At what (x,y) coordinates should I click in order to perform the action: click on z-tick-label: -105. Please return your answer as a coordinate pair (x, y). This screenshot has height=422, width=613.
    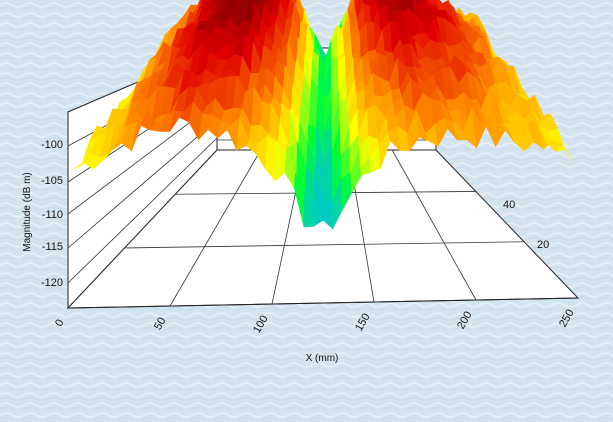
    Looking at the image, I should click on (52, 181).